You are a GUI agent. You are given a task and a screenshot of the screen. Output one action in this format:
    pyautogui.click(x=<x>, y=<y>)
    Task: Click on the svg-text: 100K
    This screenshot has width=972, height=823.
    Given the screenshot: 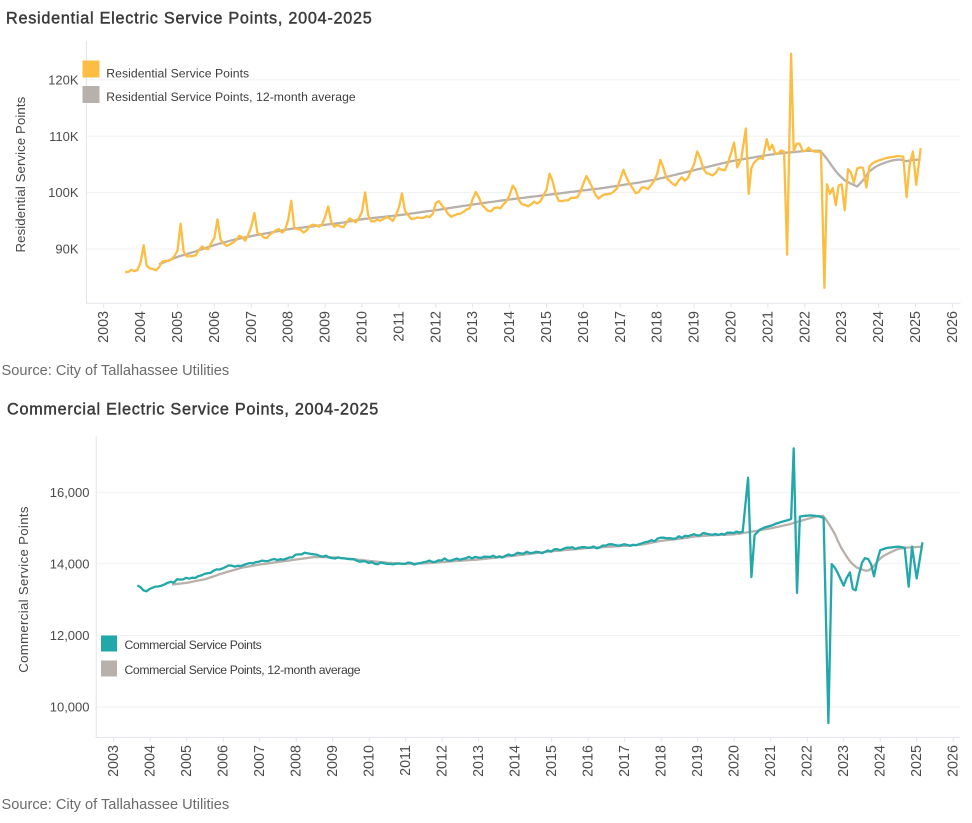 What is the action you would take?
    pyautogui.click(x=63, y=192)
    